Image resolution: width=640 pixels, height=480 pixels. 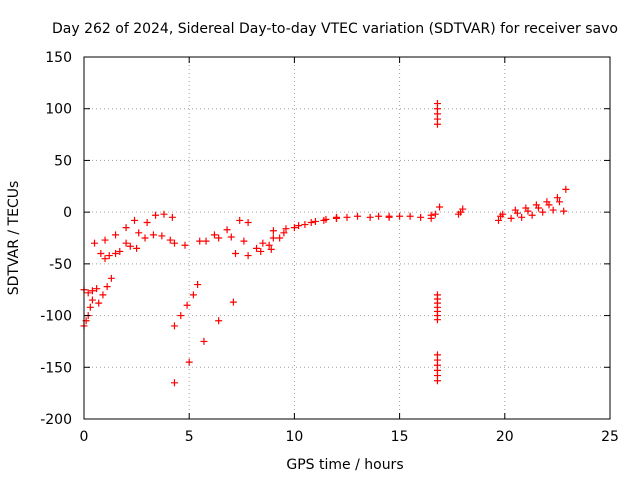 I want to click on x-tick-label: 25, so click(x=610, y=437).